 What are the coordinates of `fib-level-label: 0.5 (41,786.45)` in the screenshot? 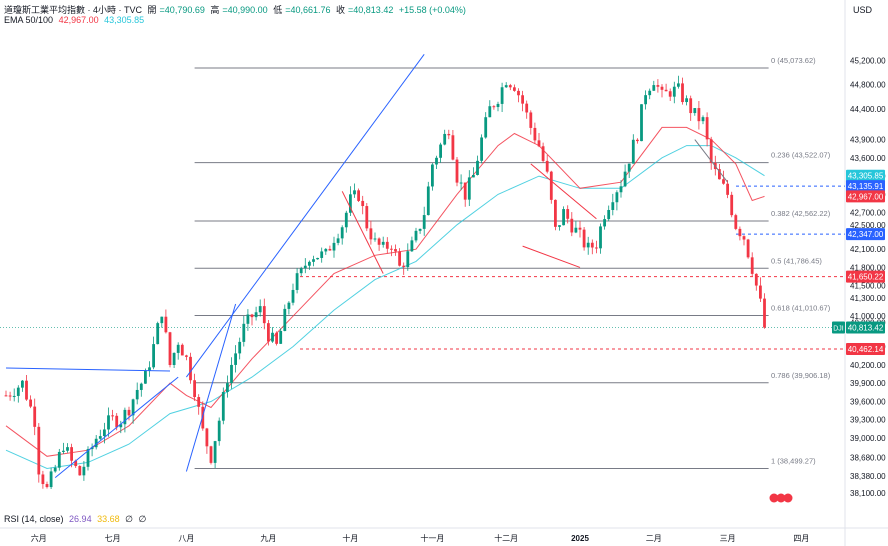 It's located at (796, 260).